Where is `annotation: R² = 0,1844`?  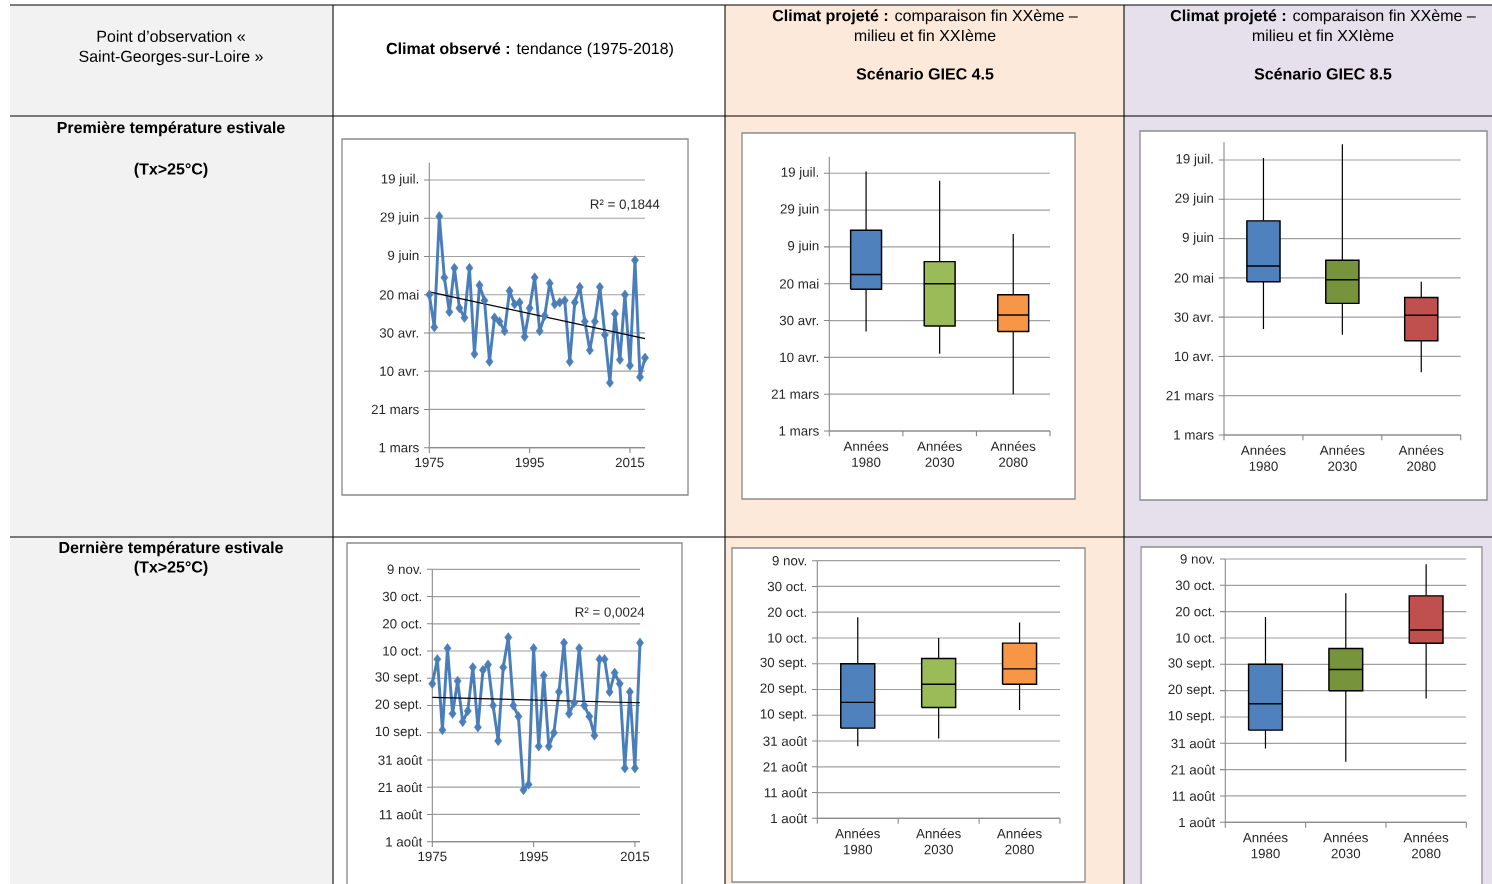 annotation: R² = 0,1844 is located at coordinates (625, 205).